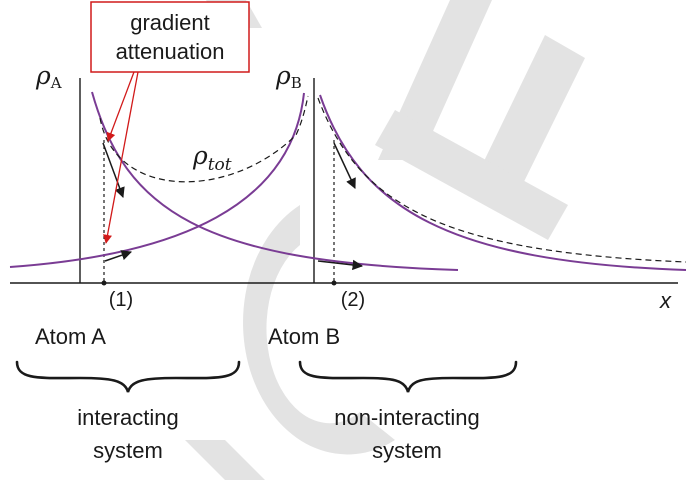  Describe the element at coordinates (128, 450) in the screenshot. I see `interacting-system-line2: system` at that location.